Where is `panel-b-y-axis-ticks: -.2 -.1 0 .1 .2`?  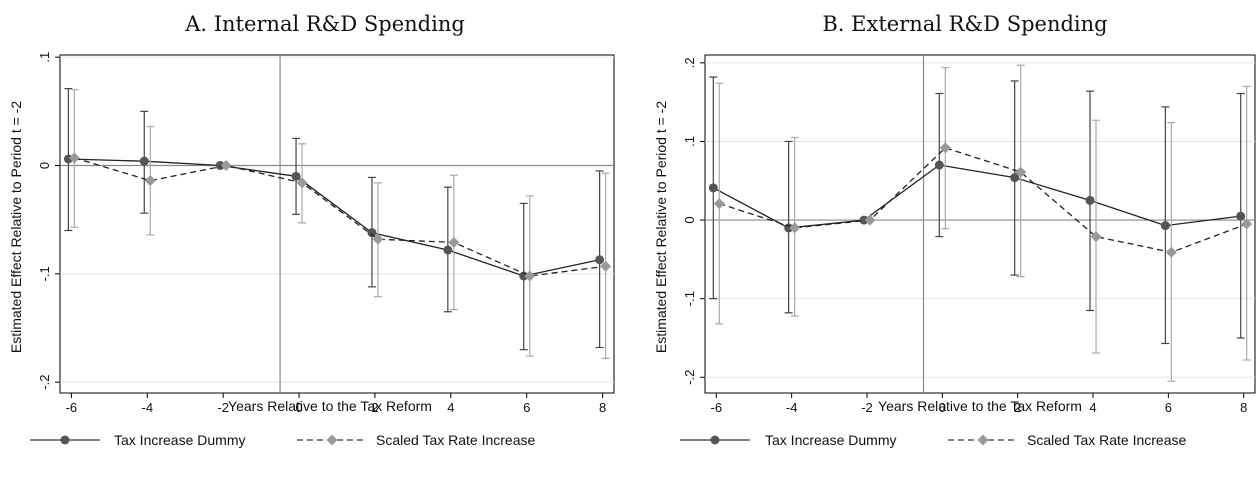 panel-b-y-axis-ticks: -.2 -.1 0 .1 .2 is located at coordinates (693, 221).